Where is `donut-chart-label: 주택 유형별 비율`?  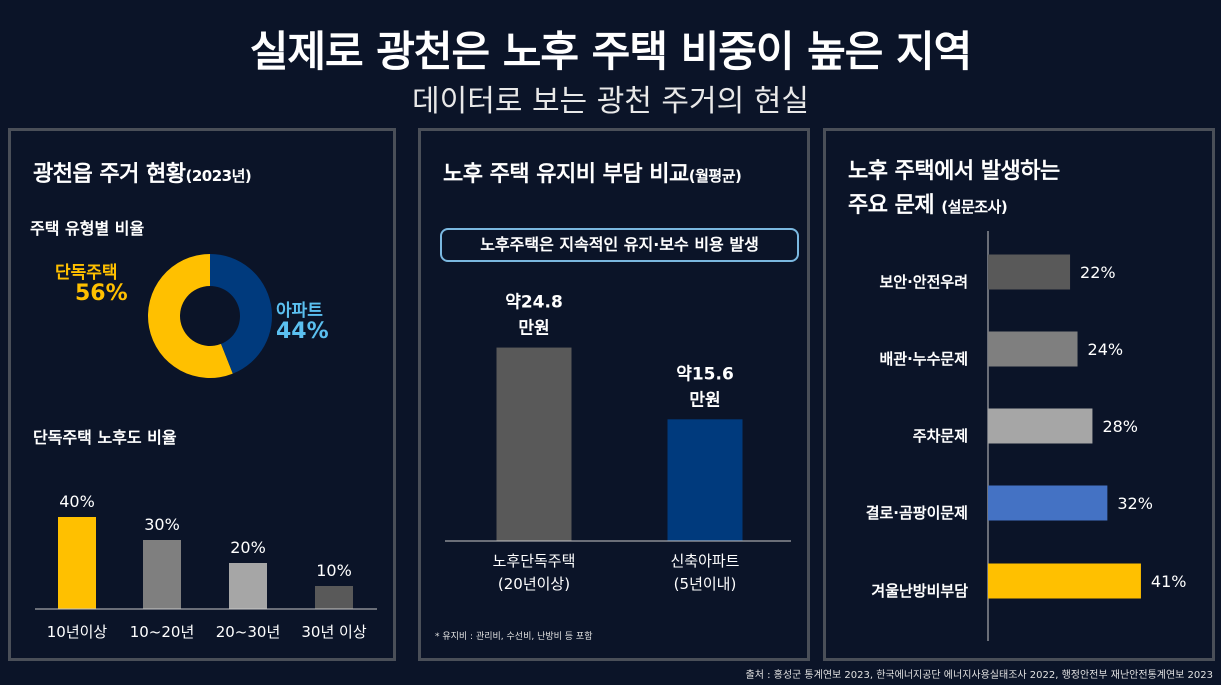
donut-chart-label: 주택 유형별 비율 is located at coordinates (87, 228).